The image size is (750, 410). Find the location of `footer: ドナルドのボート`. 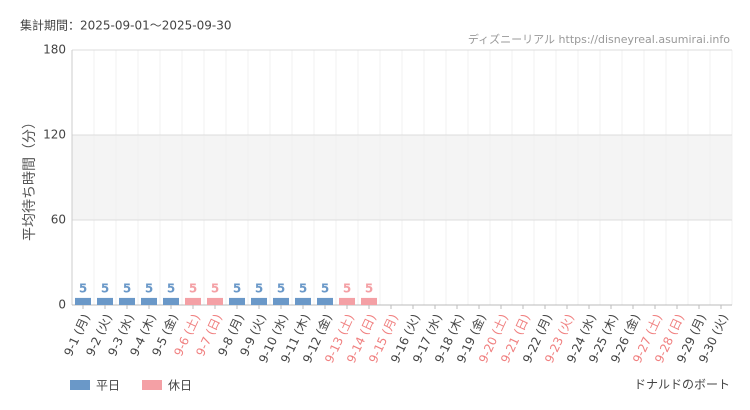

footer: ドナルドのボート is located at coordinates (682, 385).